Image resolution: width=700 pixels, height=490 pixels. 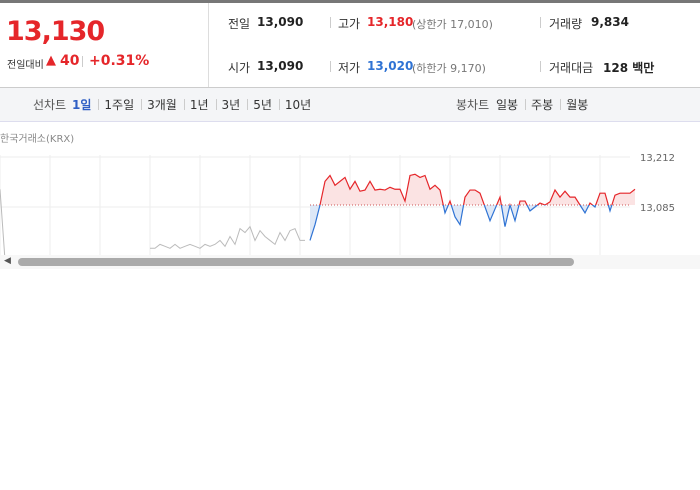 I want to click on stat-label: 전일, so click(x=239, y=24).